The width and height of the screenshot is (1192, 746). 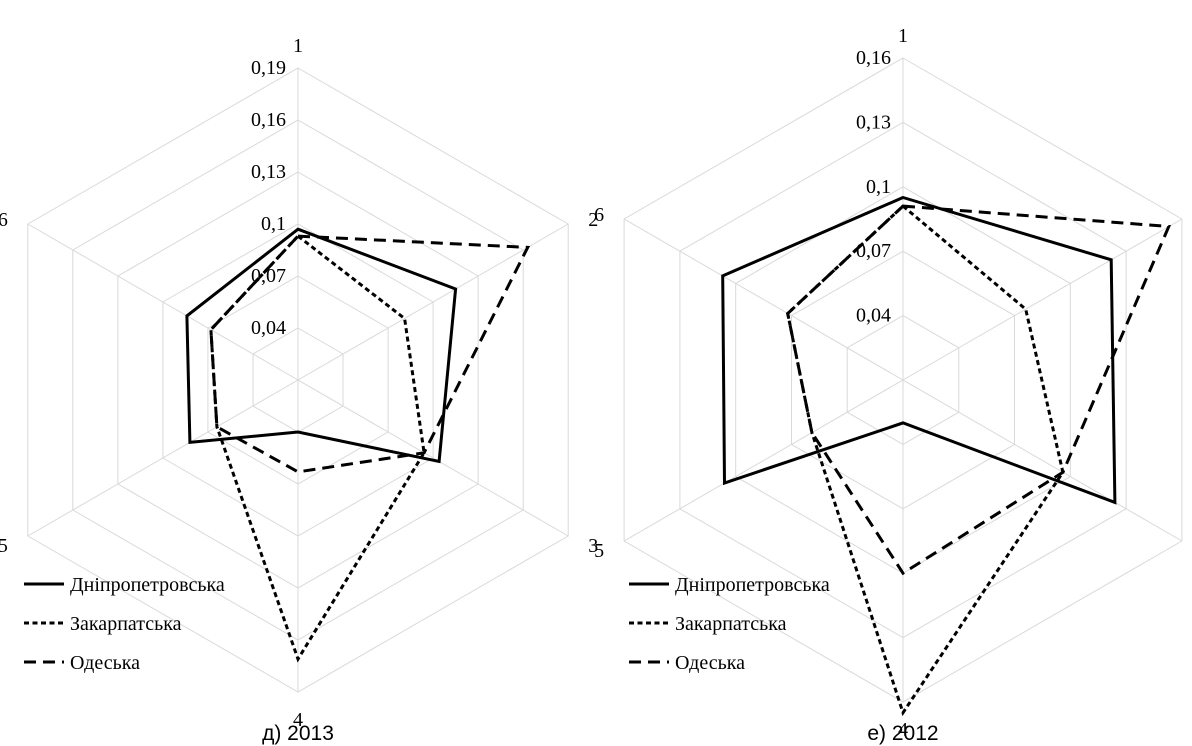 What do you see at coordinates (268, 68) in the screenshot?
I see `tick-label: 0,19` at bounding box center [268, 68].